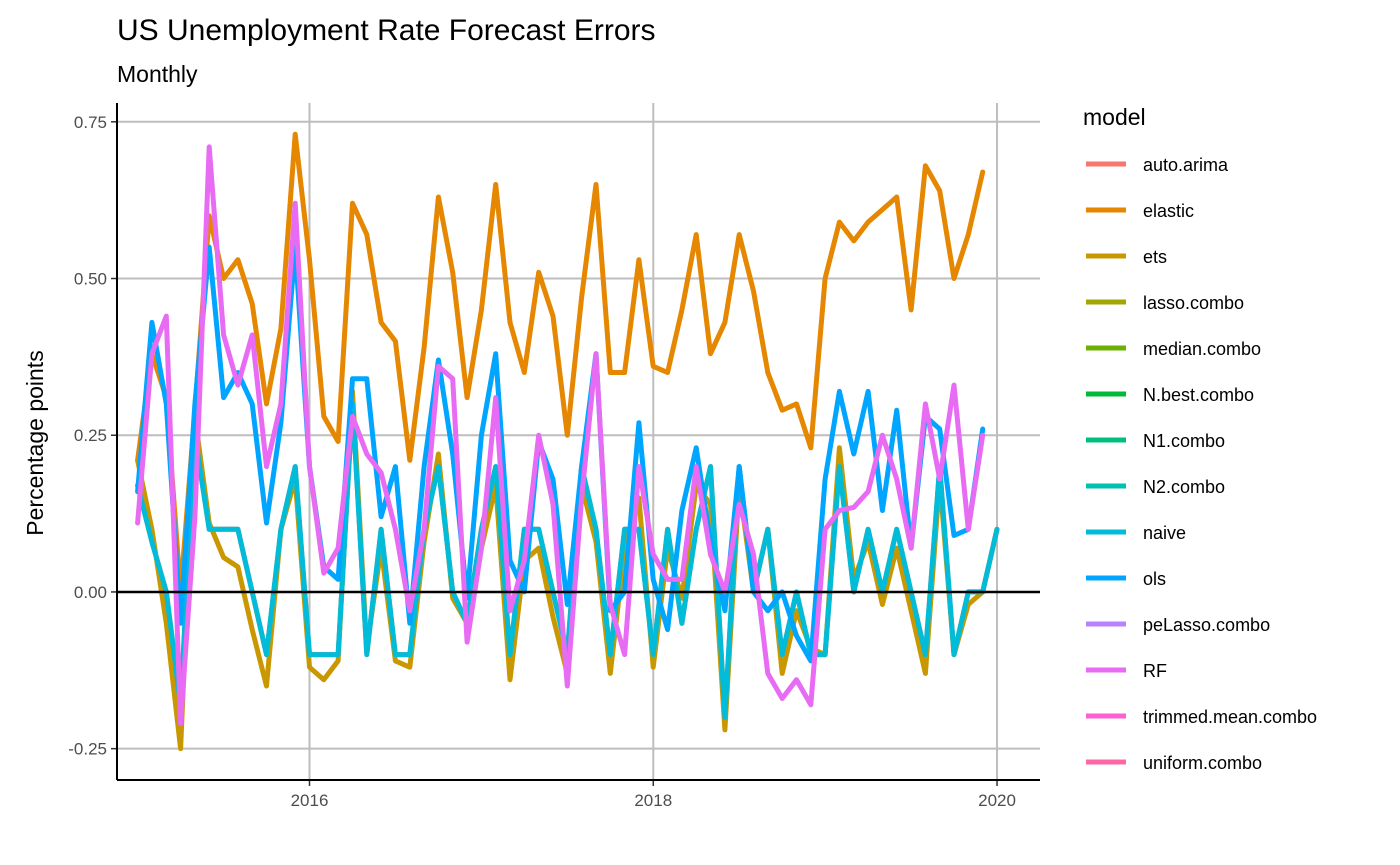 Image resolution: width=1400 pixels, height=865 pixels. I want to click on legend-label: N1.combo, so click(1184, 441).